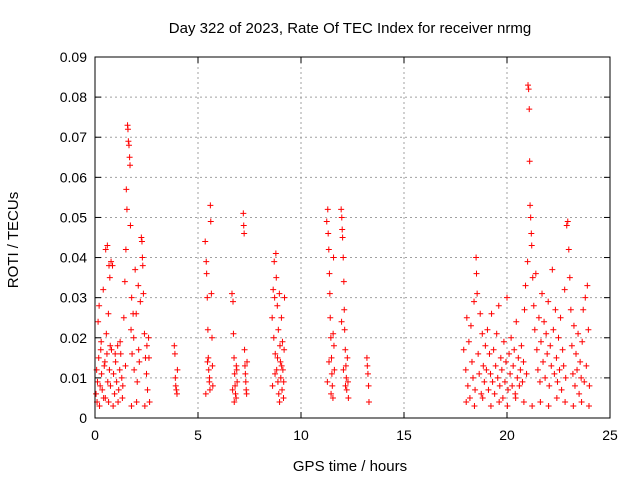 This screenshot has height=480, width=640. What do you see at coordinates (507, 435) in the screenshot?
I see `x-tick-label: 20` at bounding box center [507, 435].